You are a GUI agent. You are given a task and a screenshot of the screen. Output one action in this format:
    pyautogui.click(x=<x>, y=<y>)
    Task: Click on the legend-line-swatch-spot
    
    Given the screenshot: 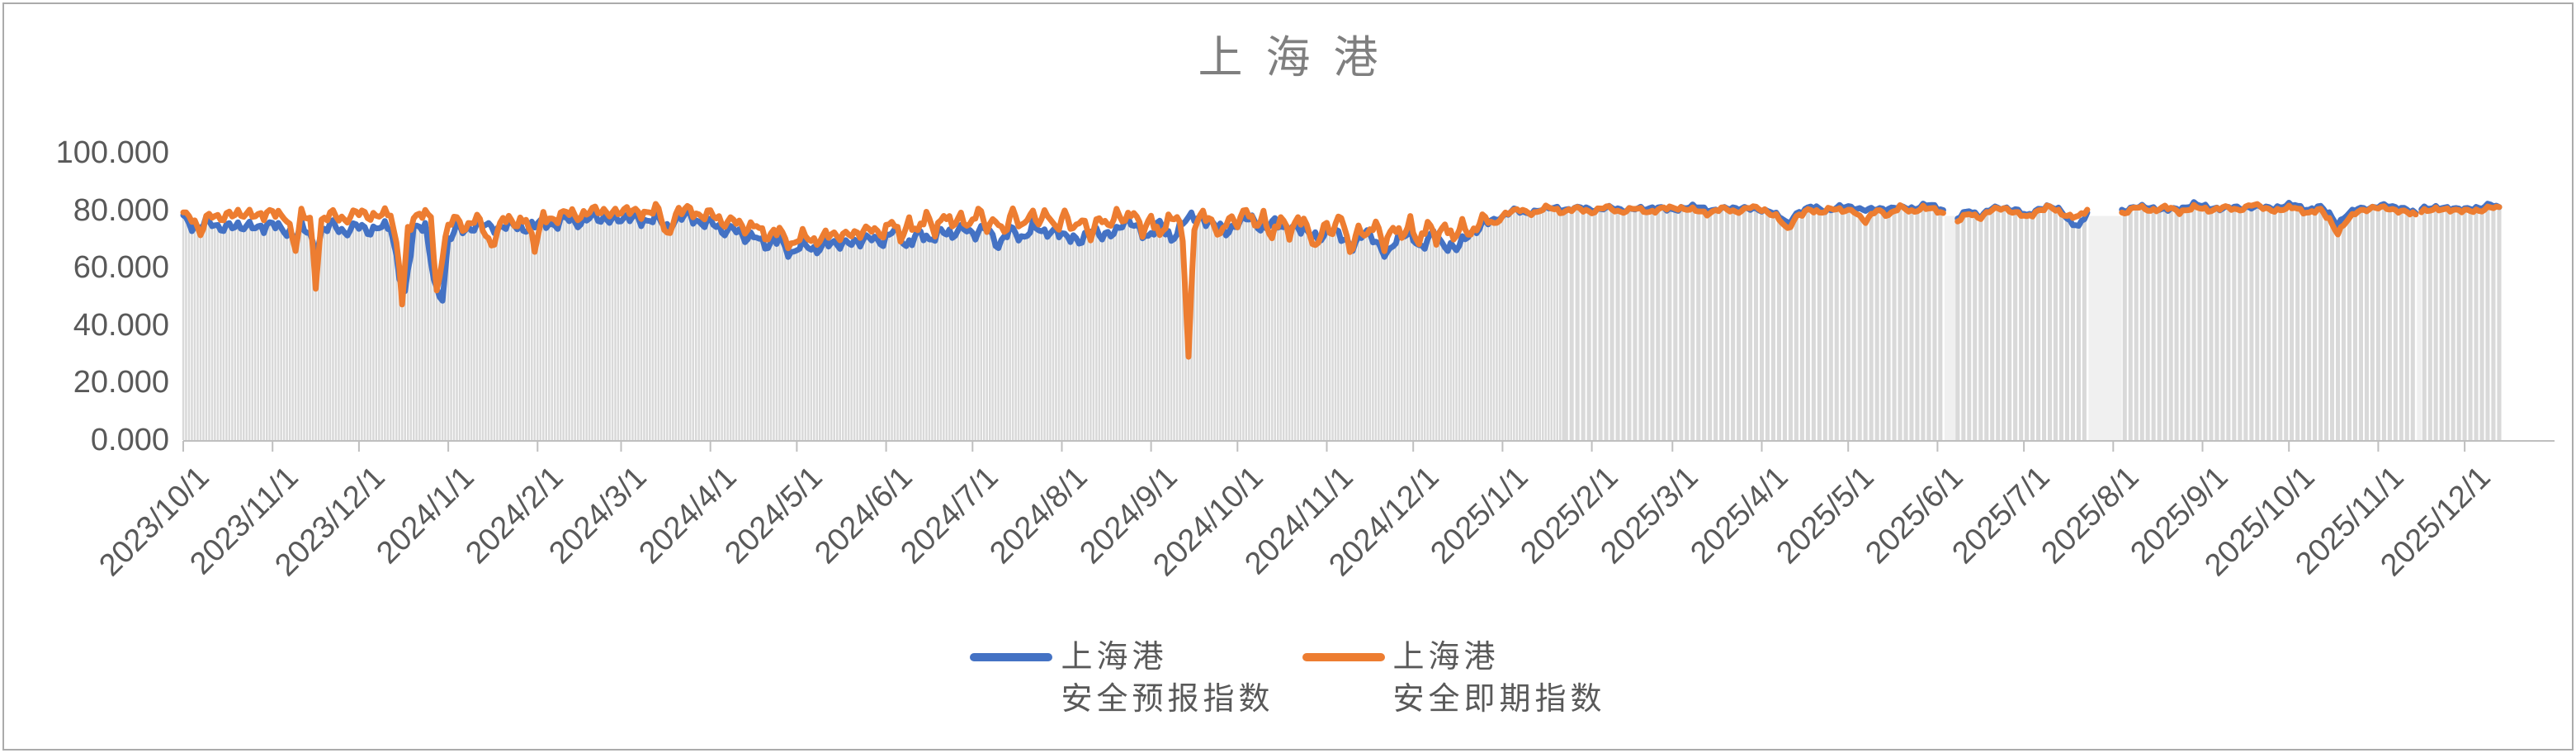 What is the action you would take?
    pyautogui.click(x=1343, y=657)
    